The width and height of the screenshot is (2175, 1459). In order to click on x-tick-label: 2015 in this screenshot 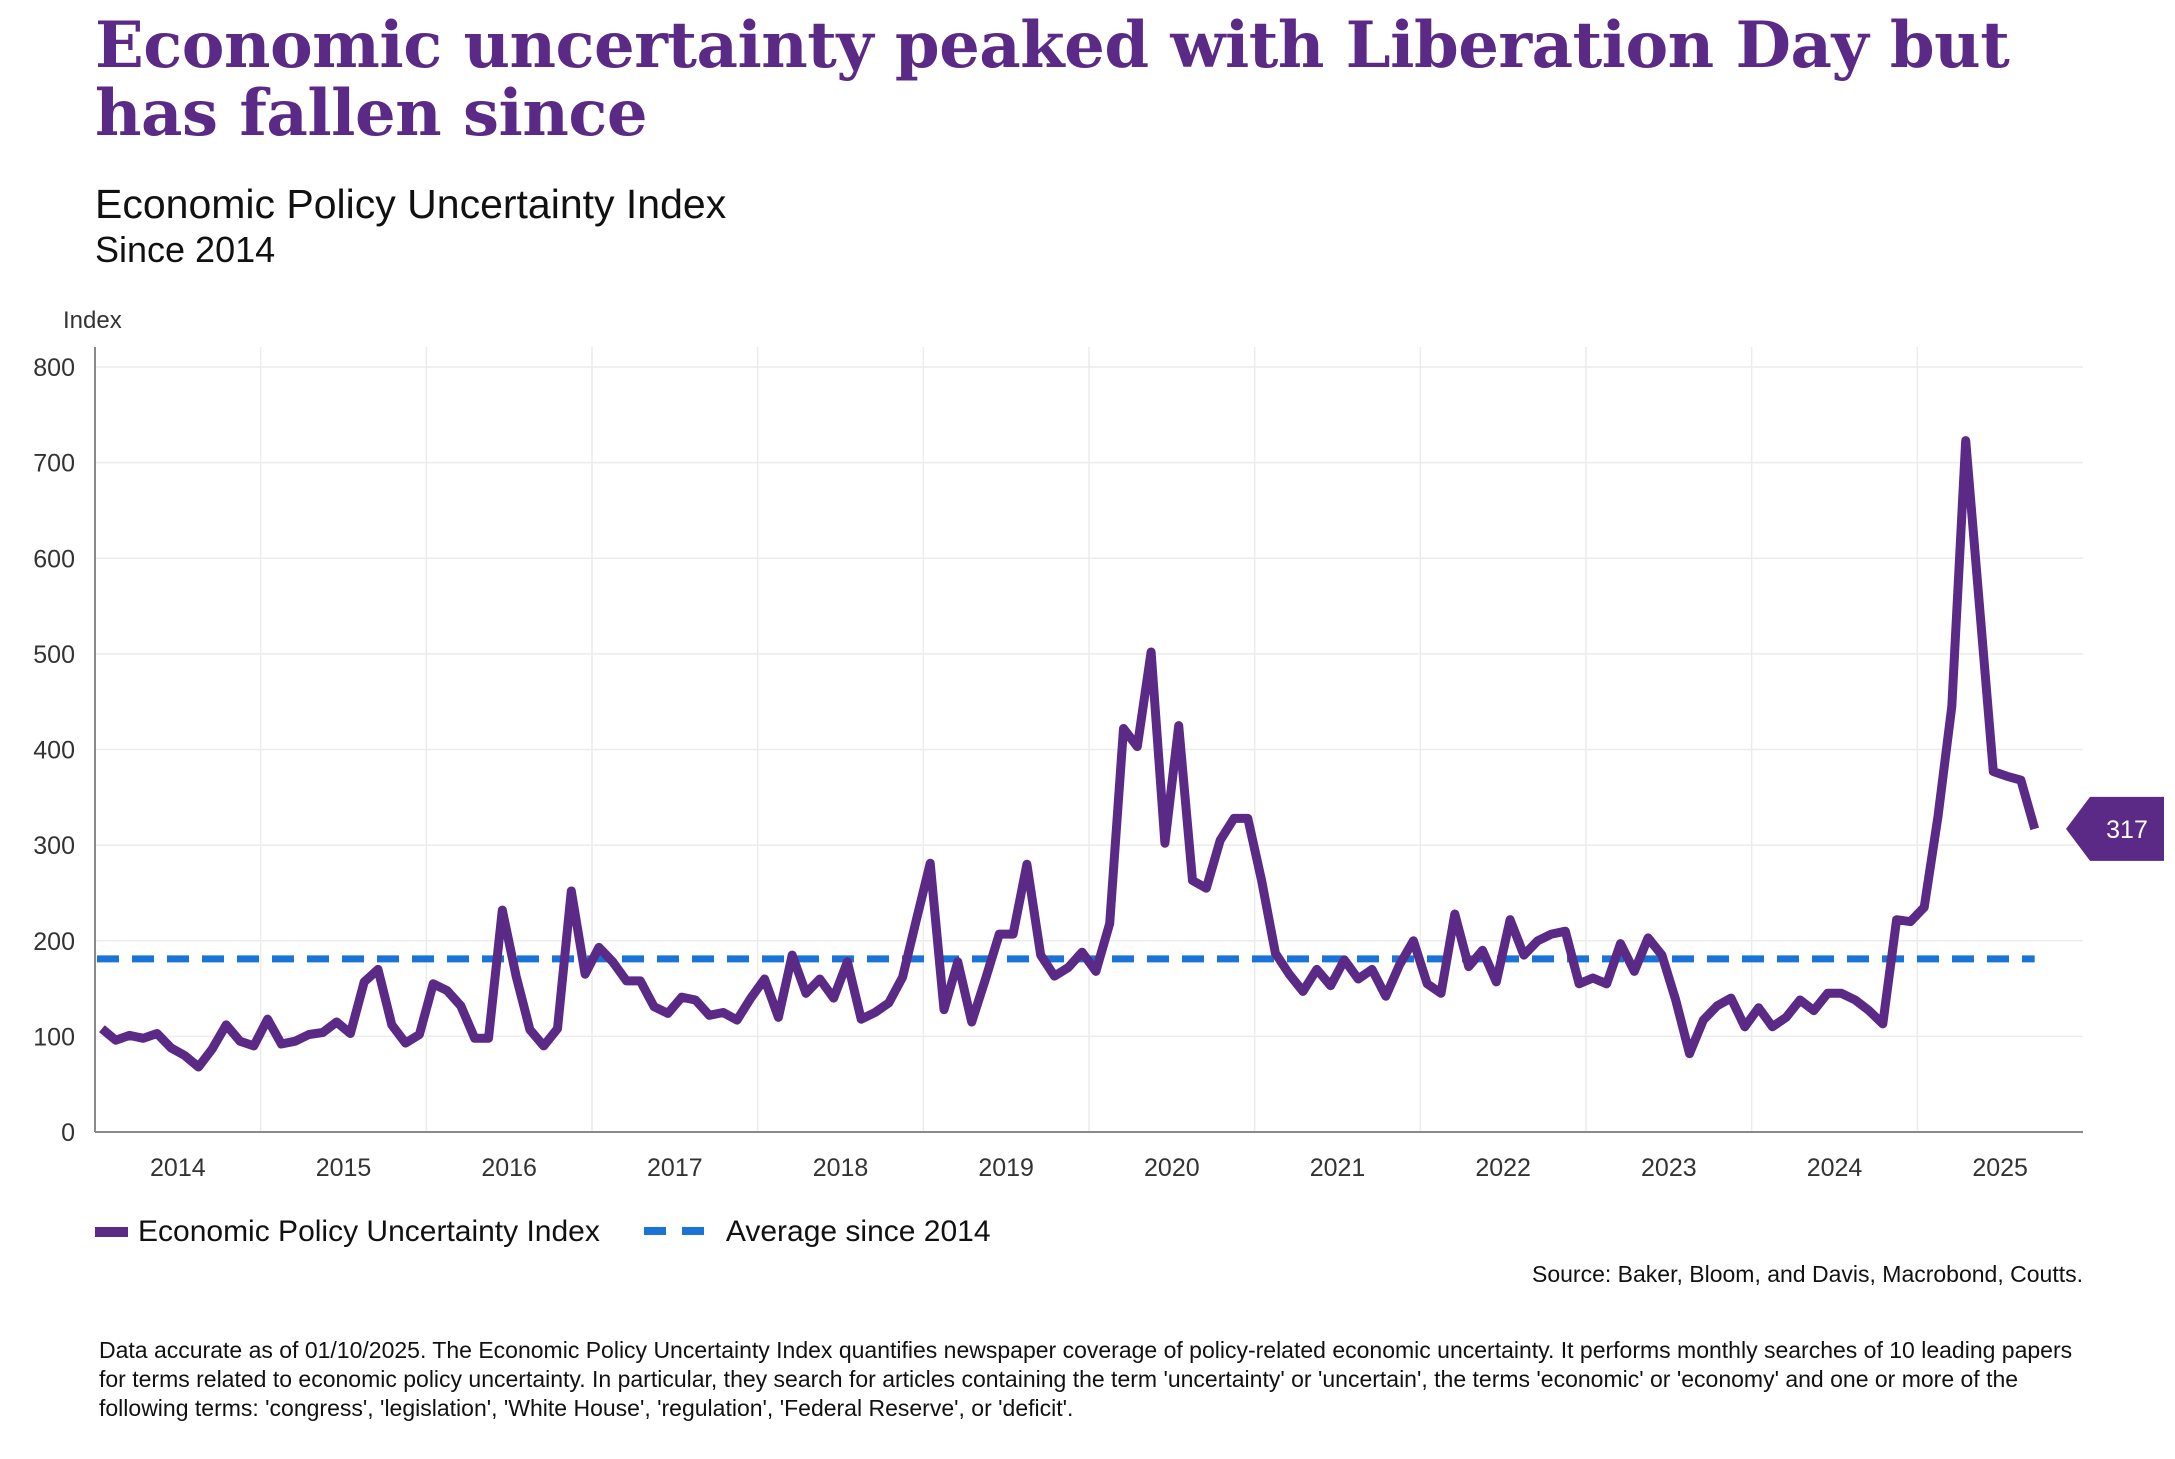, I will do `click(344, 1168)`.